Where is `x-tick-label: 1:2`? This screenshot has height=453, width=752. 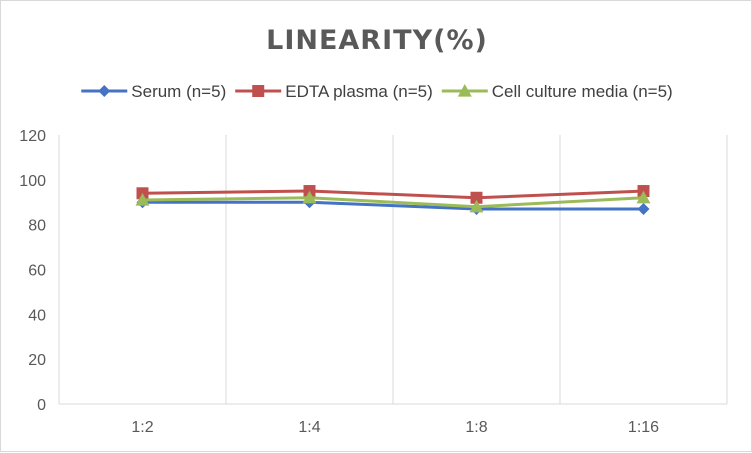 x-tick-label: 1:2 is located at coordinates (142, 427).